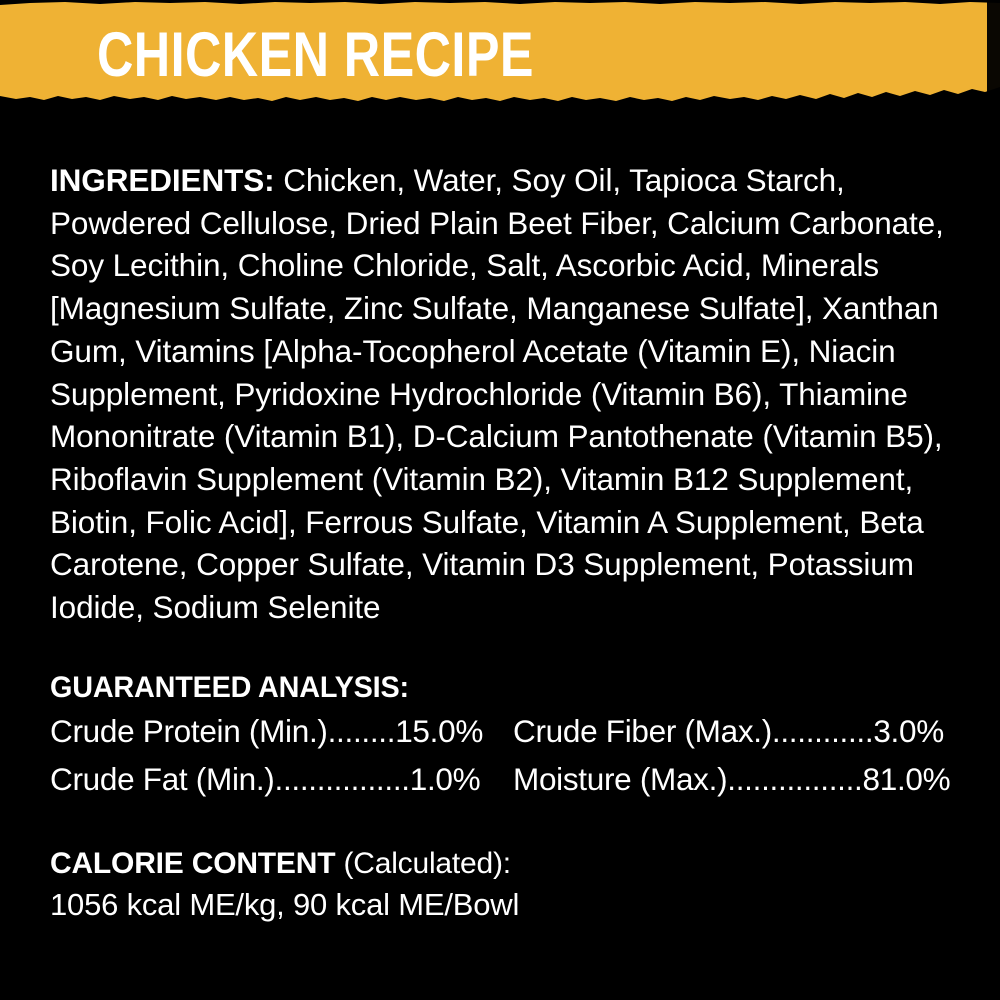 The width and height of the screenshot is (1000, 1000). Describe the element at coordinates (732, 779) in the screenshot. I see `table-row: Moisture (Max.)................81.0%` at that location.